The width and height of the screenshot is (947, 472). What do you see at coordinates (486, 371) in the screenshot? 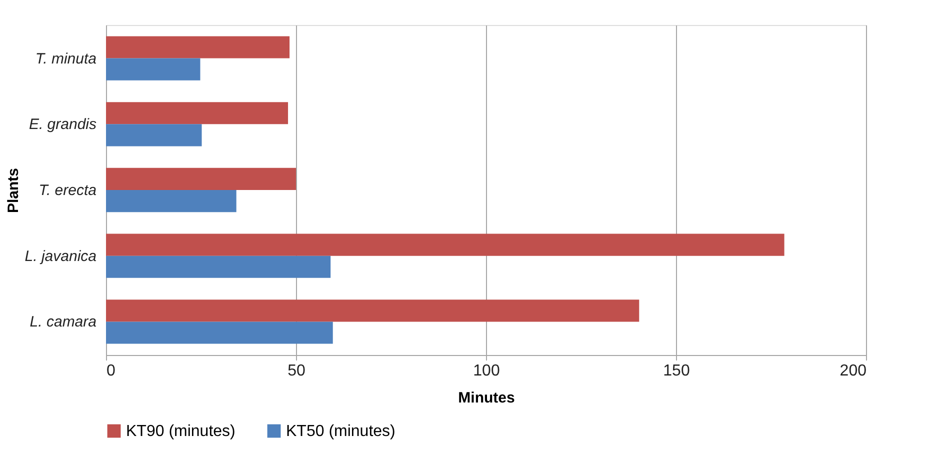
I see `x-tick-label: 100` at bounding box center [486, 371].